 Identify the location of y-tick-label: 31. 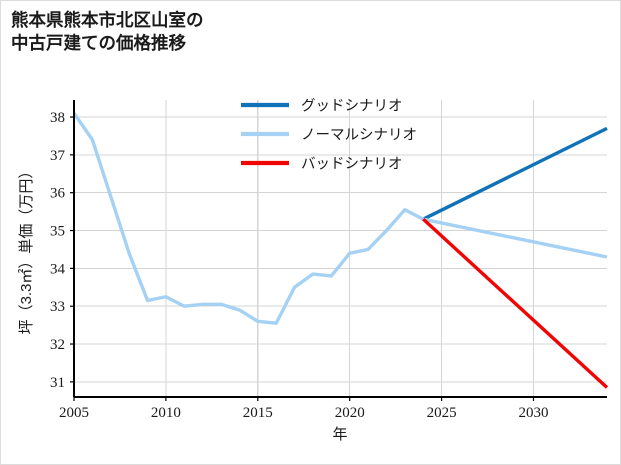
(57, 383).